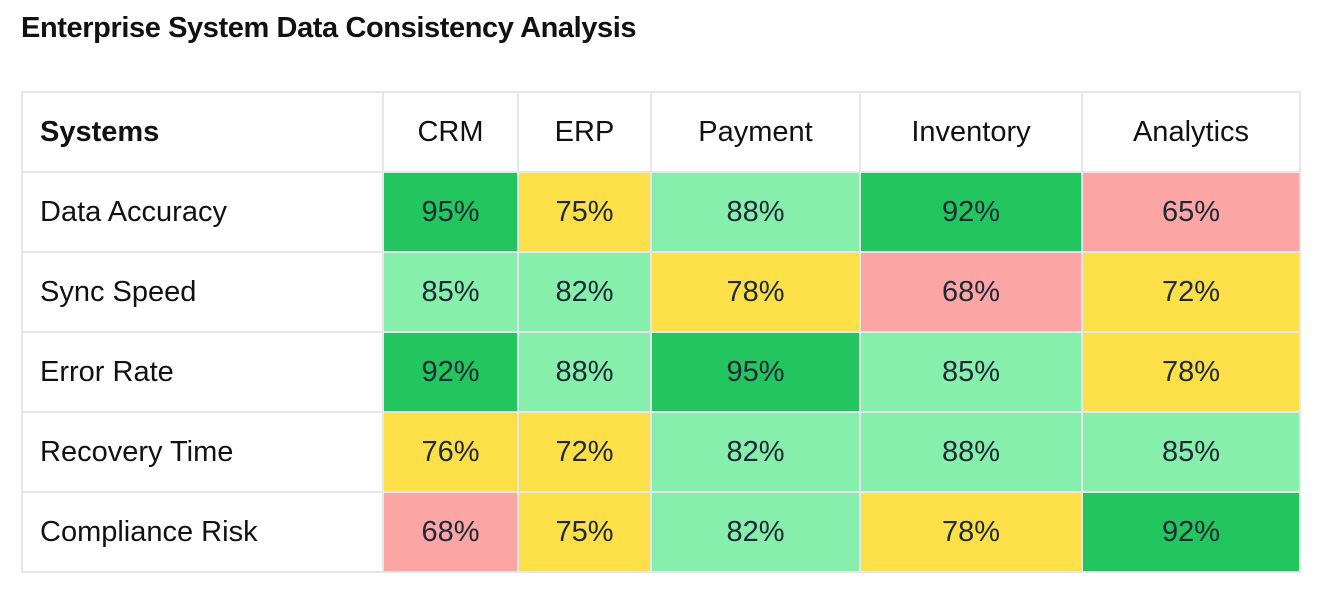 The height and width of the screenshot is (616, 1320). Describe the element at coordinates (450, 452) in the screenshot. I see `heat-cell: 76%` at that location.